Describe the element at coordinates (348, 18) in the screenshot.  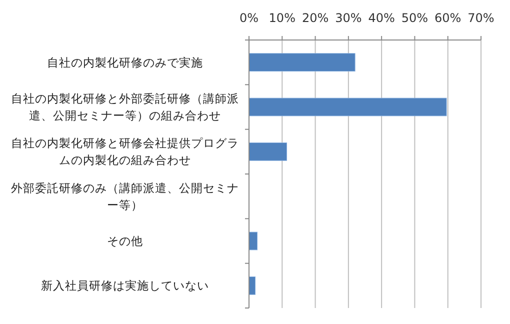
I see `x-tick-label: 30%` at that location.